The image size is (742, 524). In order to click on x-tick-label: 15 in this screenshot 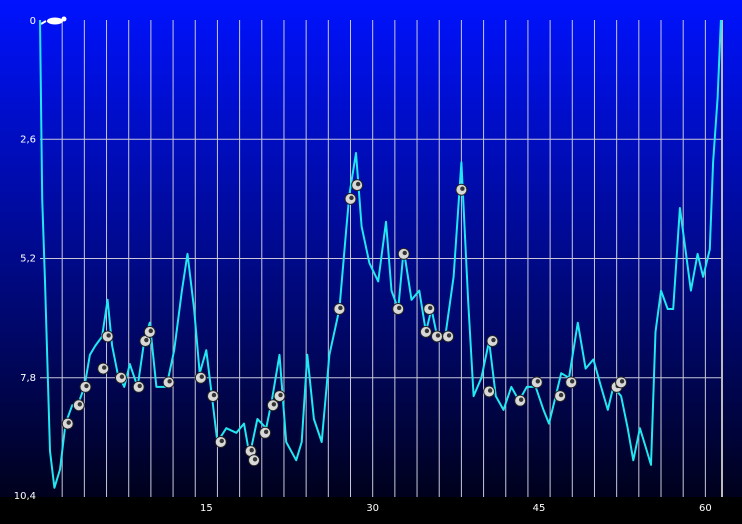, I will do `click(206, 508)`.